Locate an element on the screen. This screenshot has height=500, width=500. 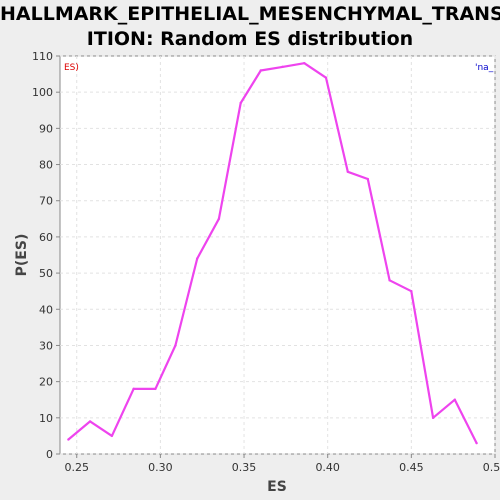
chart-title-line-1: HALLMARK_EPITHELIAL_MESENCHYMAL_TRANS is located at coordinates (250, 14).